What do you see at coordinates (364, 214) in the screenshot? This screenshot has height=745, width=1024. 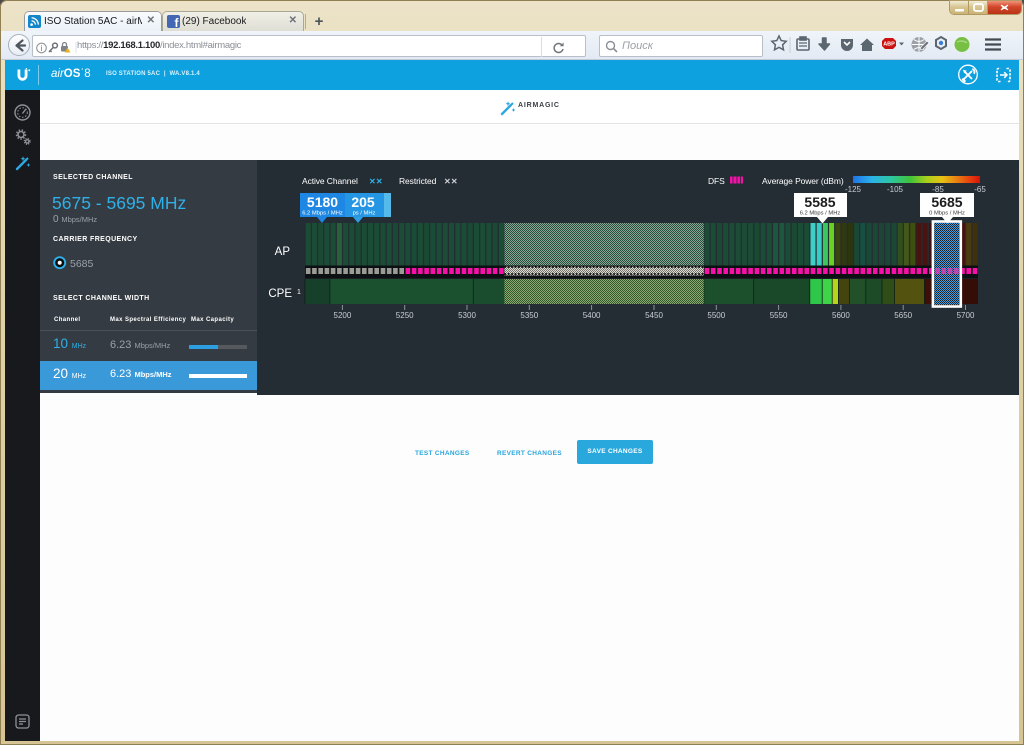 I see `svg-text: ps / MHz` at bounding box center [364, 214].